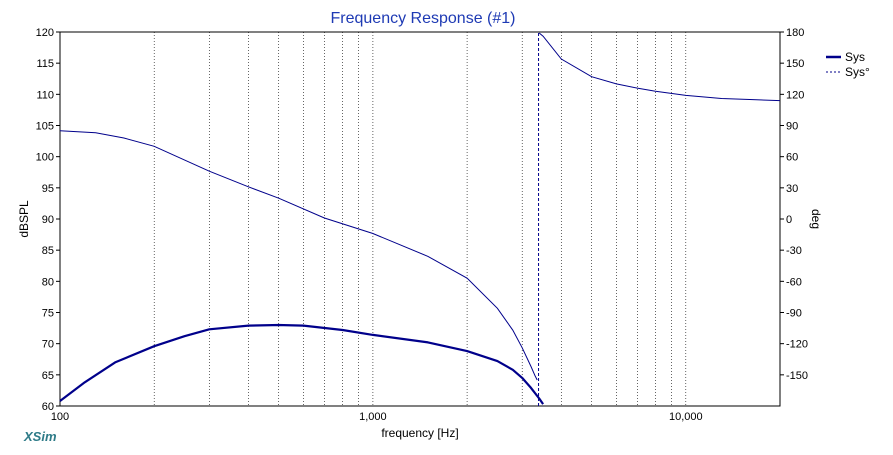 Image resolution: width=893 pixels, height=455 pixels. Describe the element at coordinates (794, 251) in the screenshot. I see `y-right-tick-label: -30` at that location.